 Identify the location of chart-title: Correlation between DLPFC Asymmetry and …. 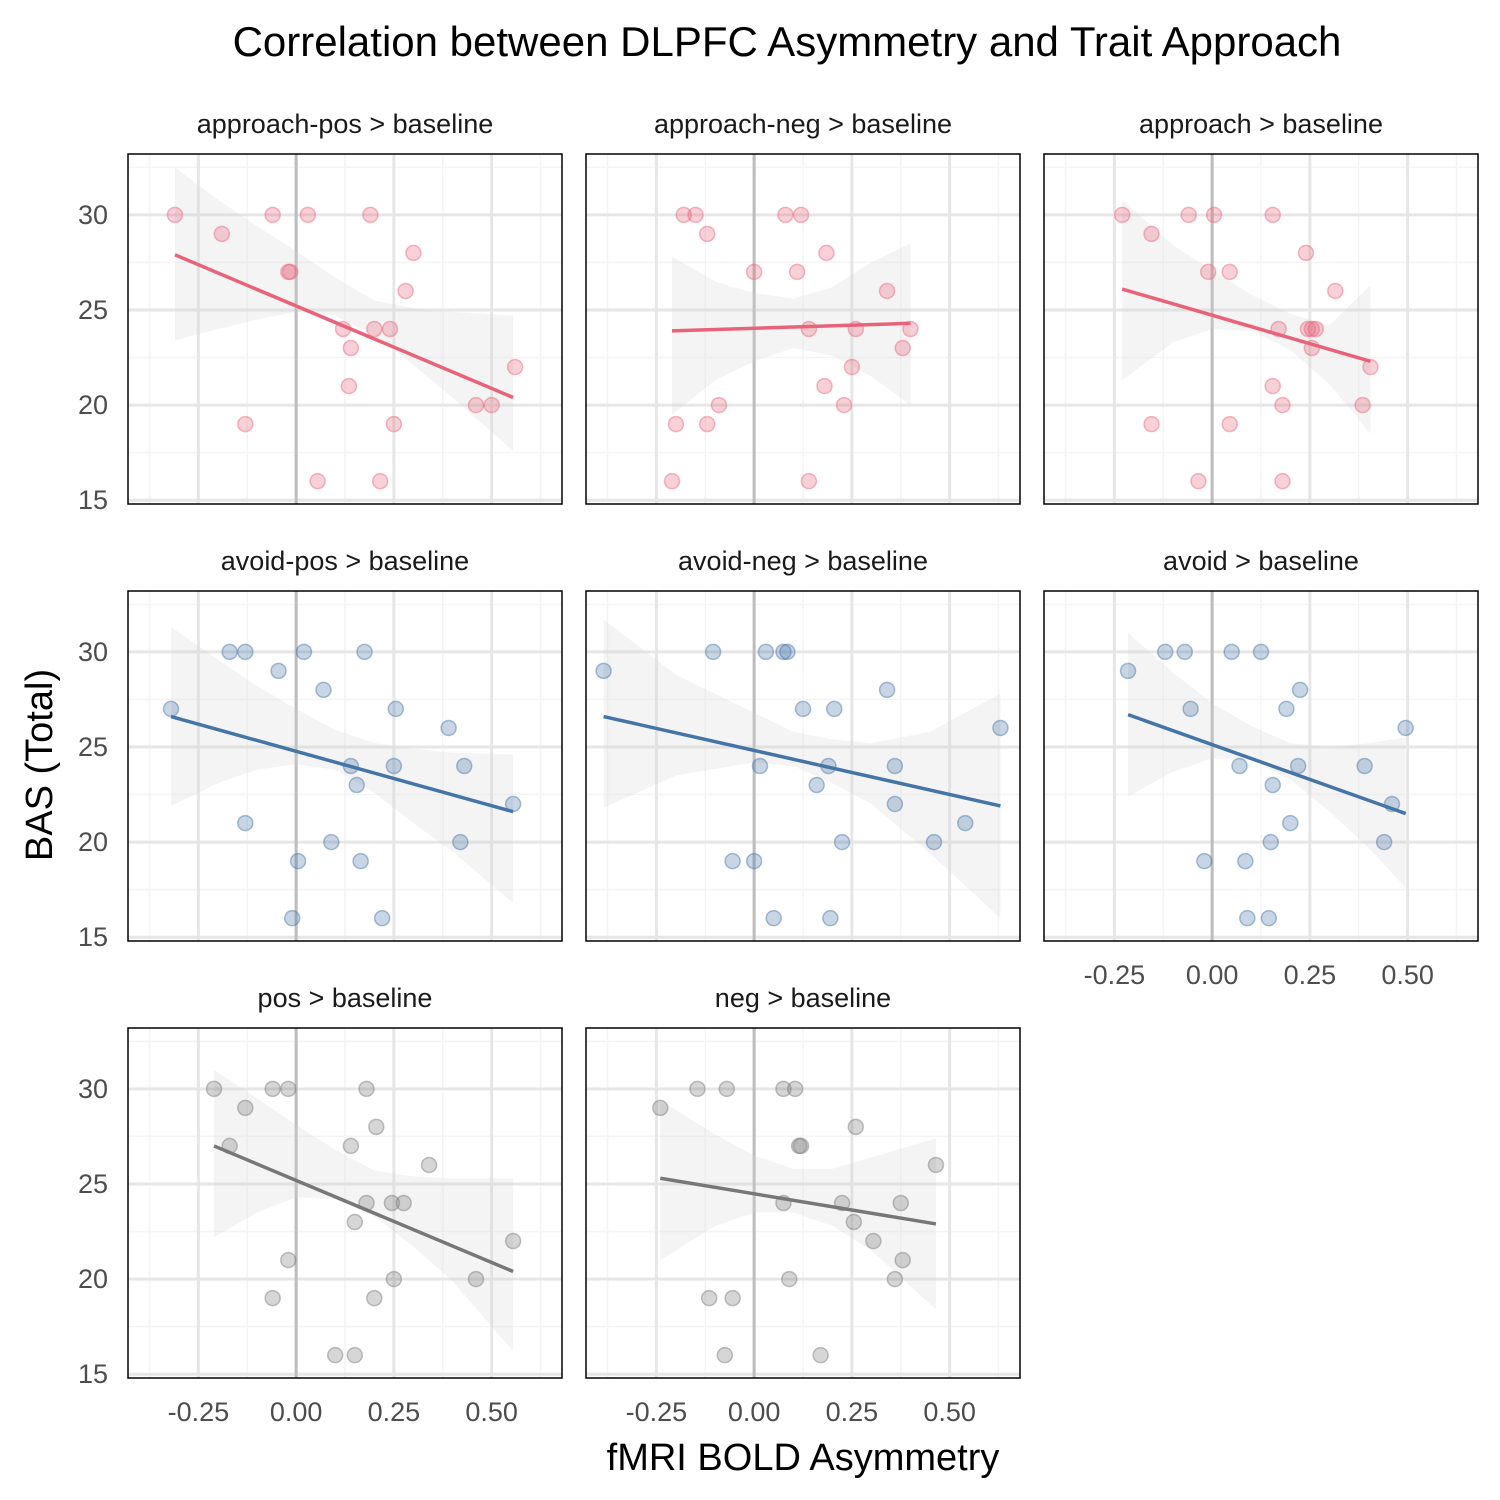
(787, 41).